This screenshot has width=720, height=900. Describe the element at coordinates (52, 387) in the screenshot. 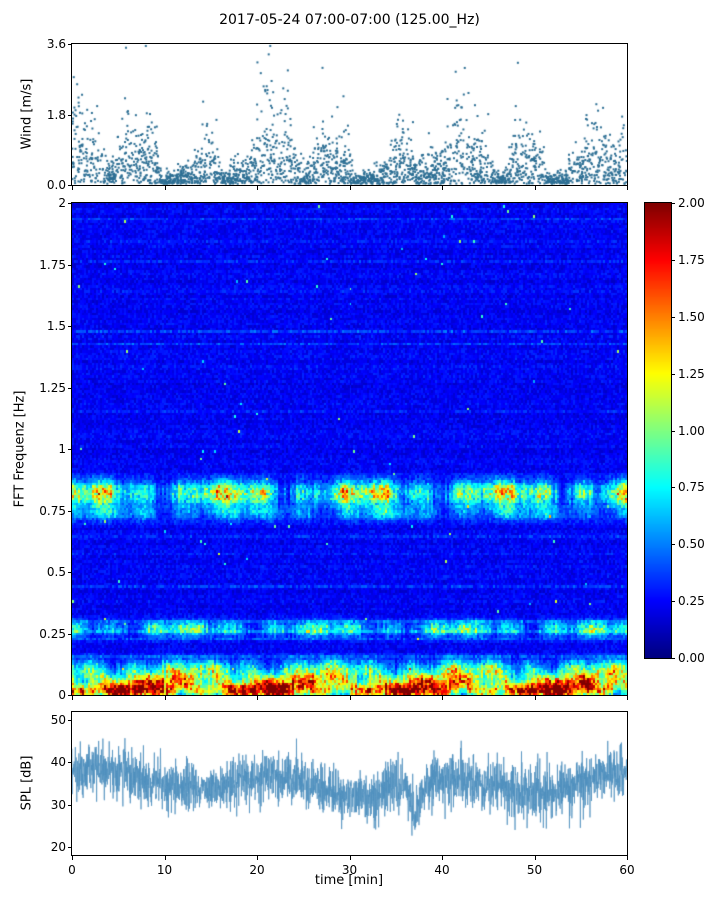

I see `y-tick-label: 1.25` at that location.